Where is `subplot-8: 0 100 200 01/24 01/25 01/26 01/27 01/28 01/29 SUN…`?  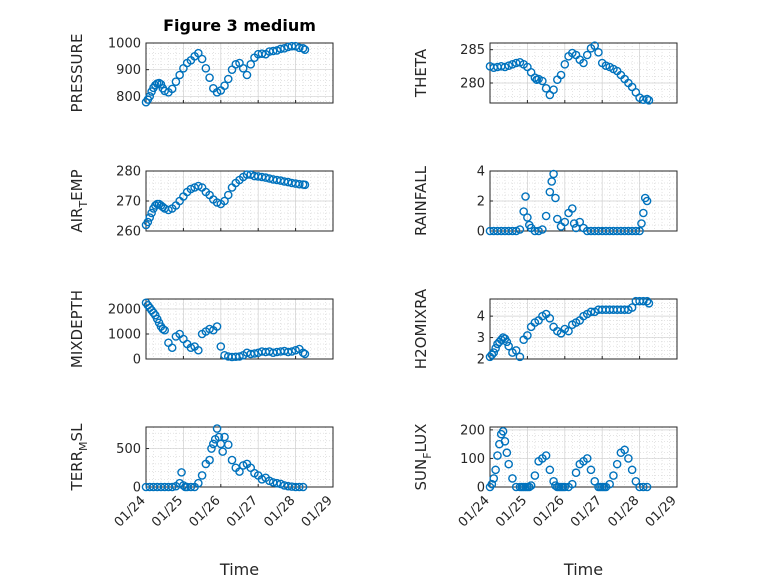 subplot-8: 0 100 200 01/24 01/25 01/26 01/27 01/28 01/29 SUN… is located at coordinates (546, 501).